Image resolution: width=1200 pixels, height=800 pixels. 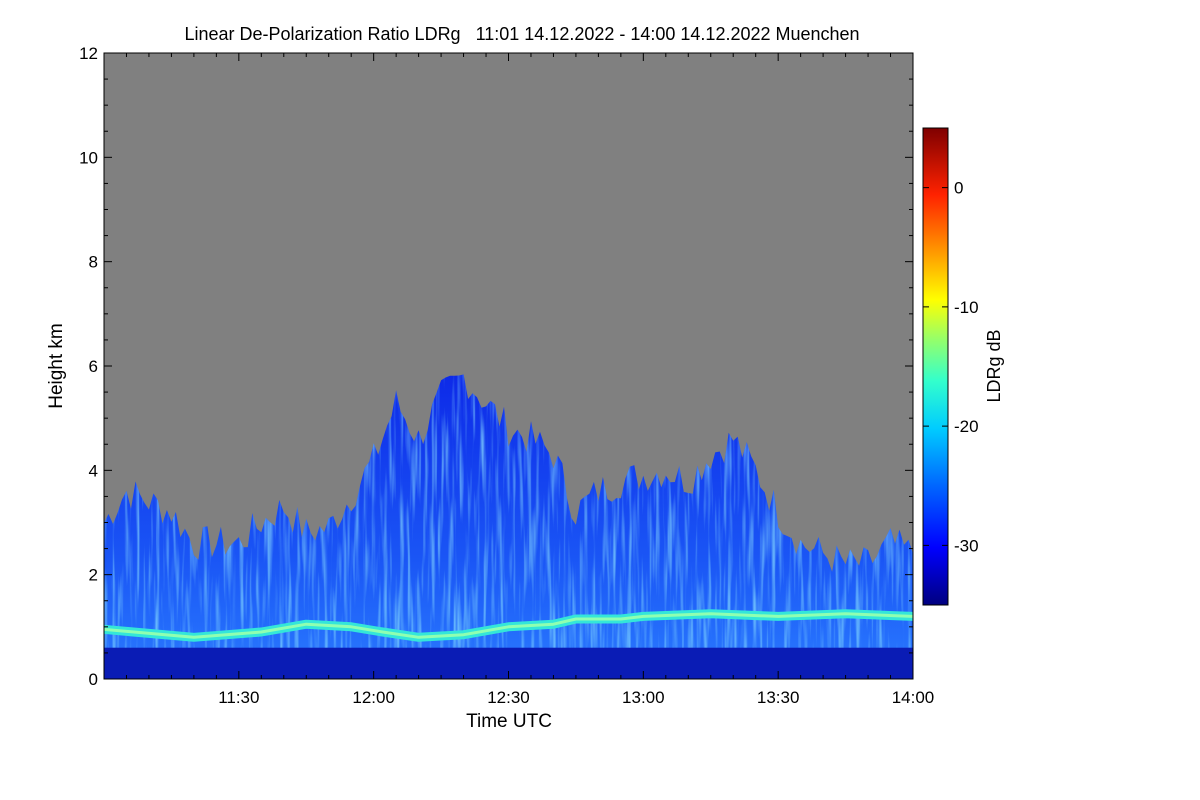 What do you see at coordinates (966, 307) in the screenshot?
I see `colorbar-tick-label: -10` at bounding box center [966, 307].